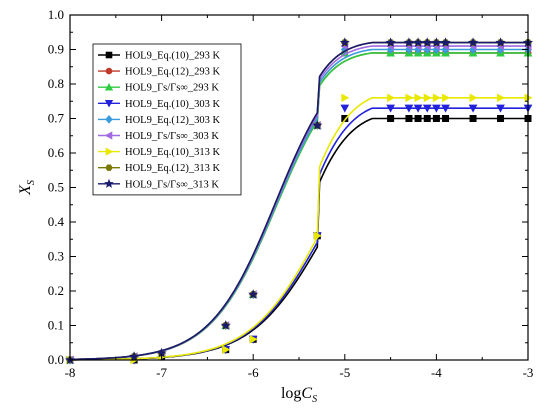  I want to click on legend-entry-label: HOL9_Γs/Γs∞_303 K, so click(172, 136).